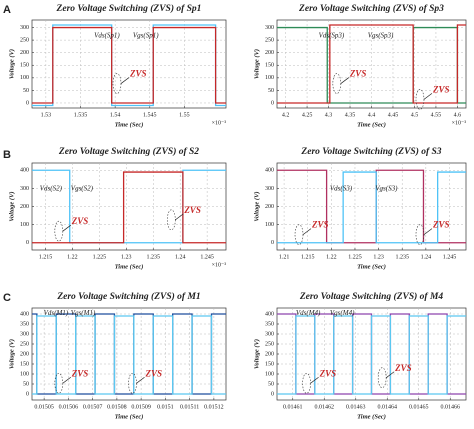 This screenshot has width=474, height=429. Describe the element at coordinates (342, 313) in the screenshot. I see `legend-label: Vgs(M4)` at that location.